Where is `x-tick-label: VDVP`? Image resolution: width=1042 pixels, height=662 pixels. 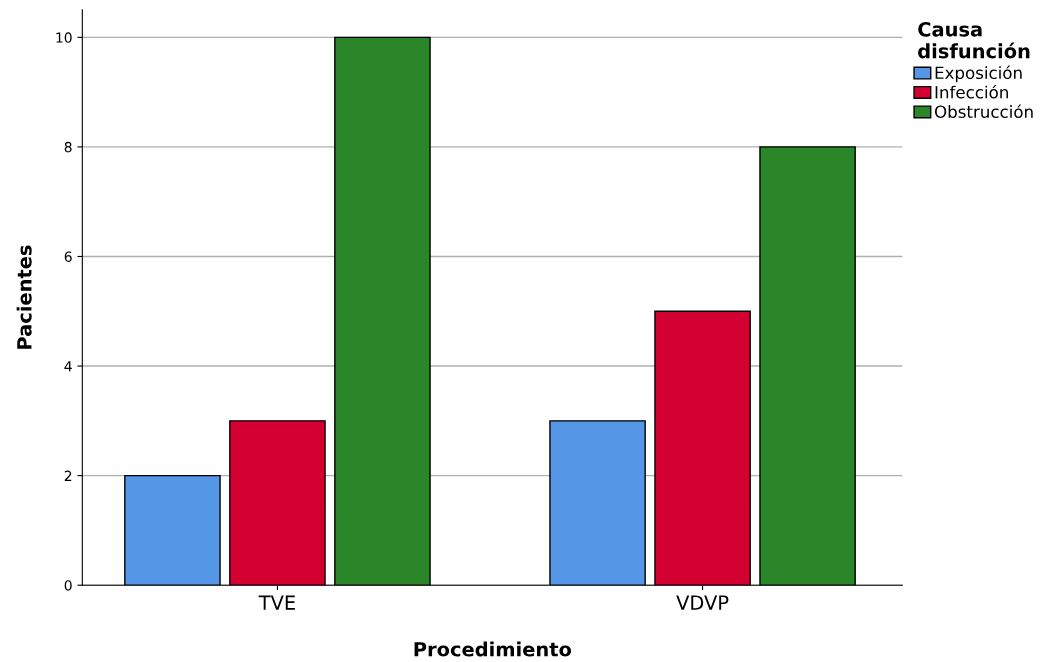
x-tick-label: VDVP is located at coordinates (702, 602).